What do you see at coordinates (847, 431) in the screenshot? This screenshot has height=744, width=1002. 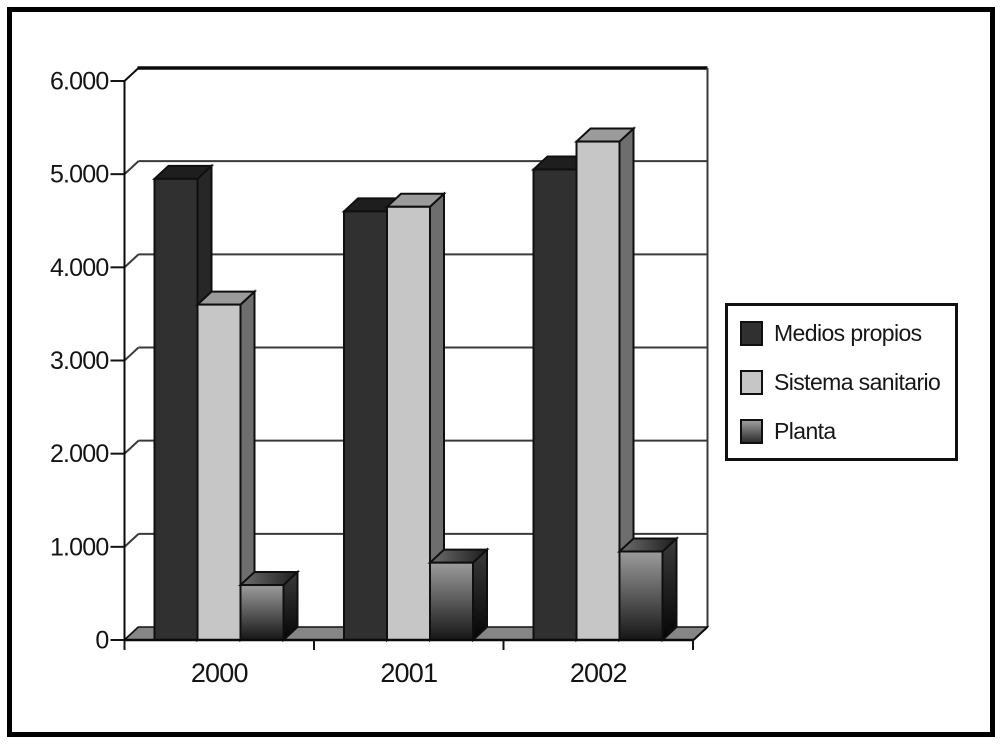 I see `legend-item-planta: Planta` at bounding box center [847, 431].